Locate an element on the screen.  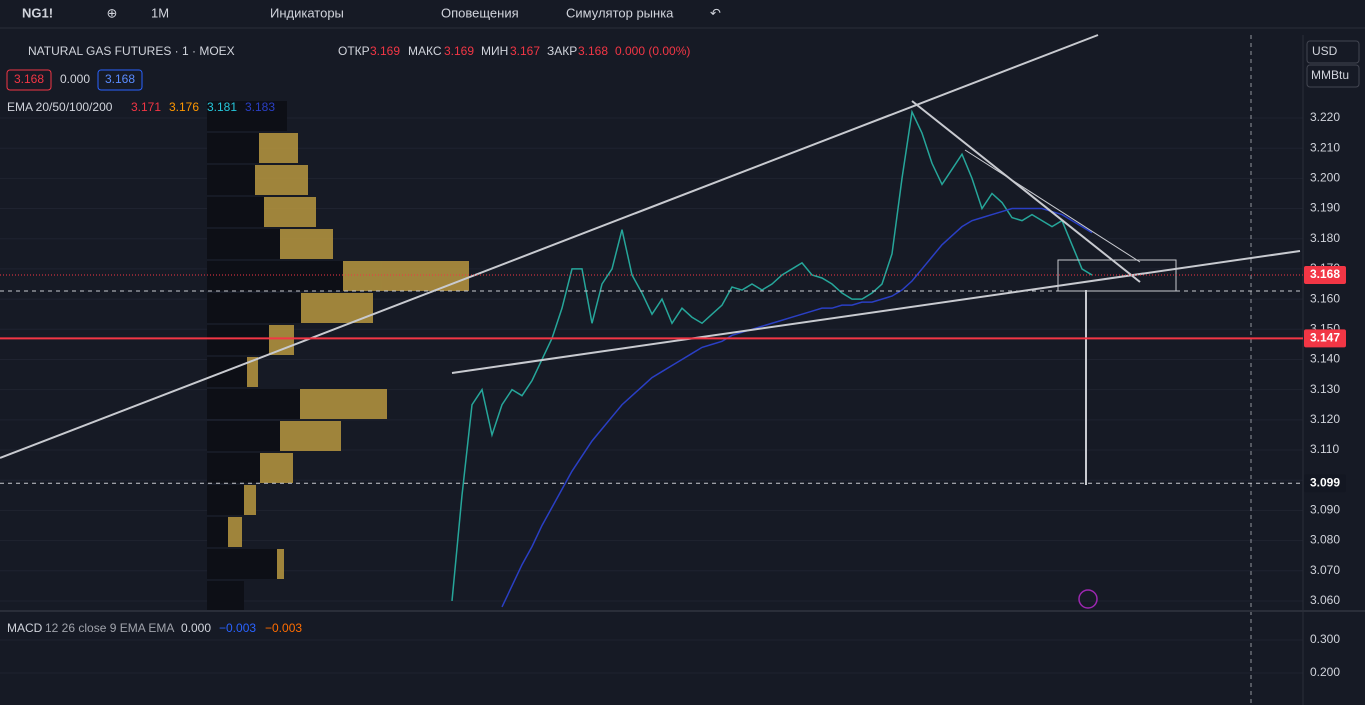
low-value: 3.167 is located at coordinates (525, 51).